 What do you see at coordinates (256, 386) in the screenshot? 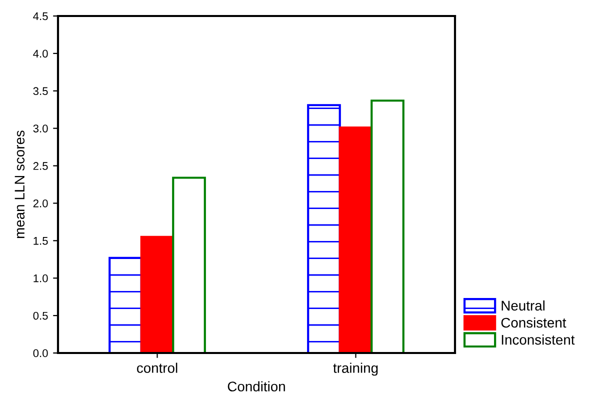
I see `x-axis-title: Condition` at bounding box center [256, 386].